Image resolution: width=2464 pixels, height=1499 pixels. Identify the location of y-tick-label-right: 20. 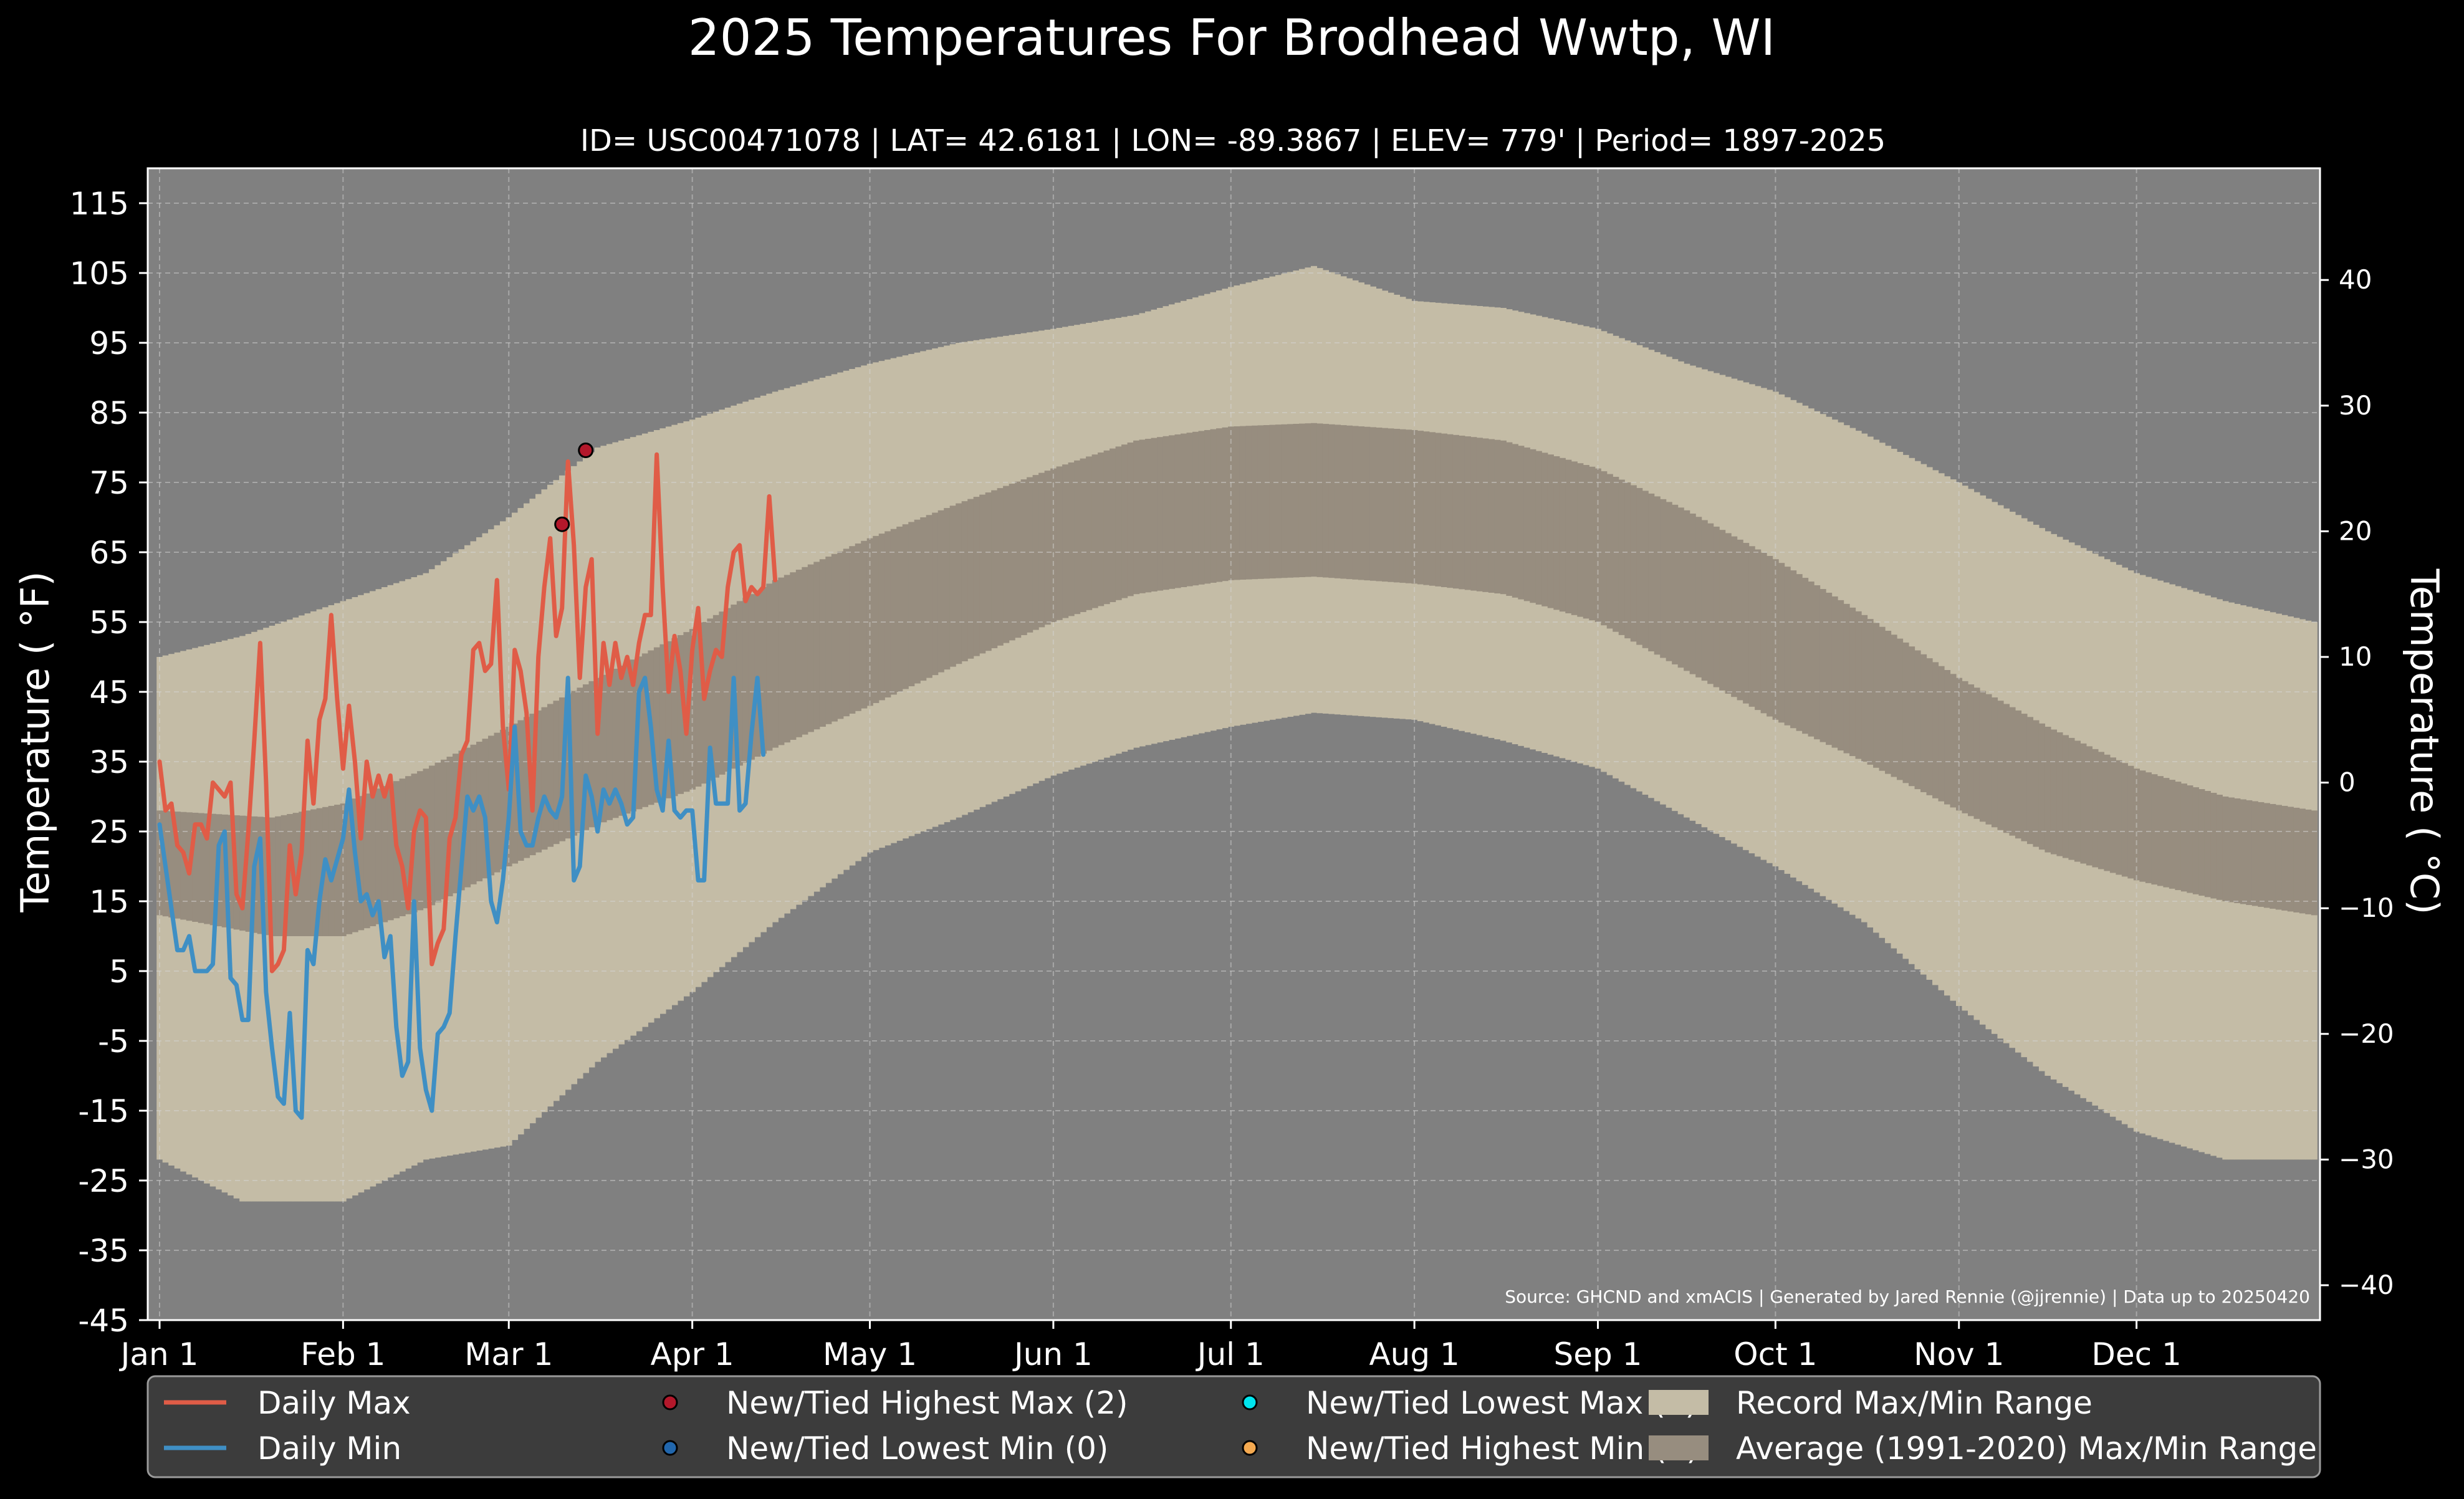
(2355, 530).